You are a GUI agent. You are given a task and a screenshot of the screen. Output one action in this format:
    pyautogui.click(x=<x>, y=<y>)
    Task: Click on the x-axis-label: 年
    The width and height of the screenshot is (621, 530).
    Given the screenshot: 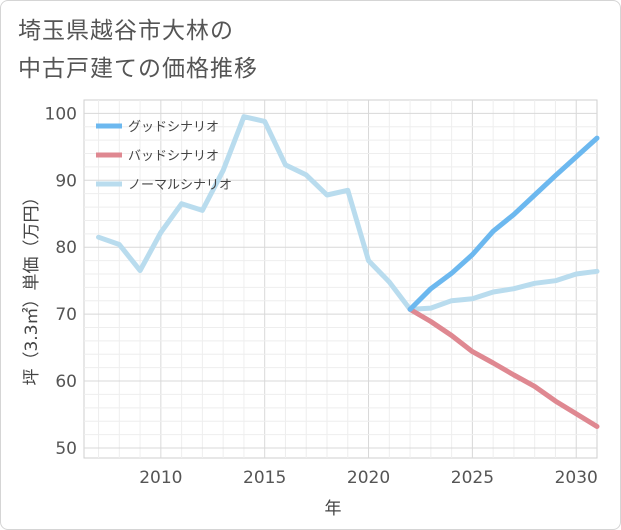 What is the action you would take?
    pyautogui.click(x=333, y=509)
    